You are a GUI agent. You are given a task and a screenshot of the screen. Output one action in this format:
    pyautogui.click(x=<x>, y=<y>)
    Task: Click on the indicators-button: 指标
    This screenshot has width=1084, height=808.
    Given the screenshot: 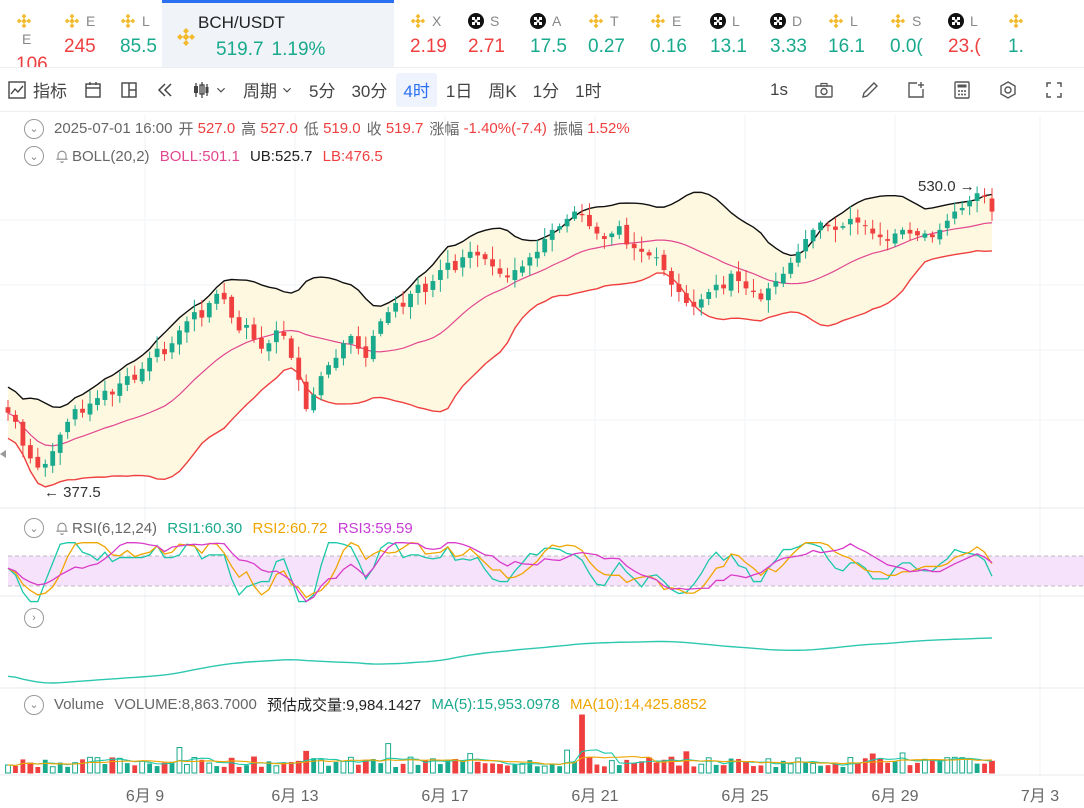 What is the action you would take?
    pyautogui.click(x=37, y=90)
    